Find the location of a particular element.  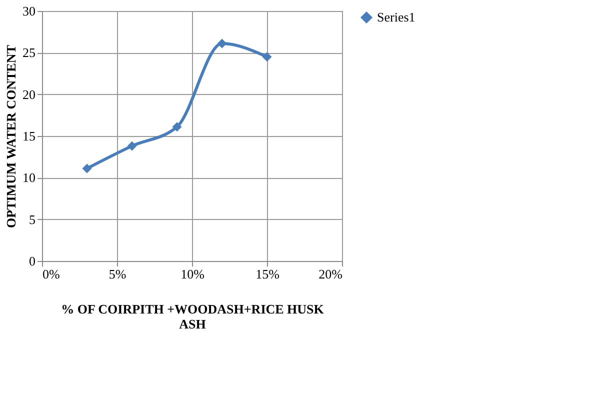

y-axis-title: OPTIMUM WATER CONTENT is located at coordinates (11, 136).